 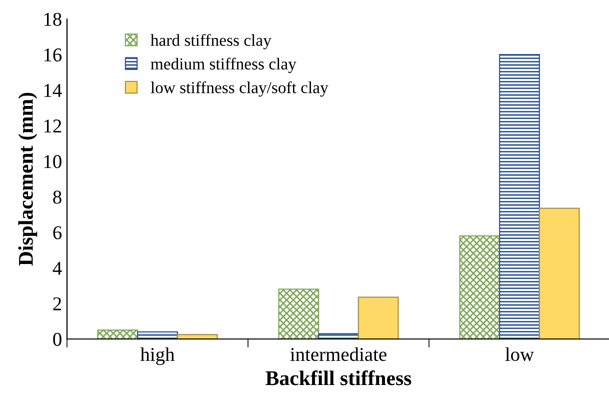 I want to click on y-tick-label: 10, so click(x=53, y=161).